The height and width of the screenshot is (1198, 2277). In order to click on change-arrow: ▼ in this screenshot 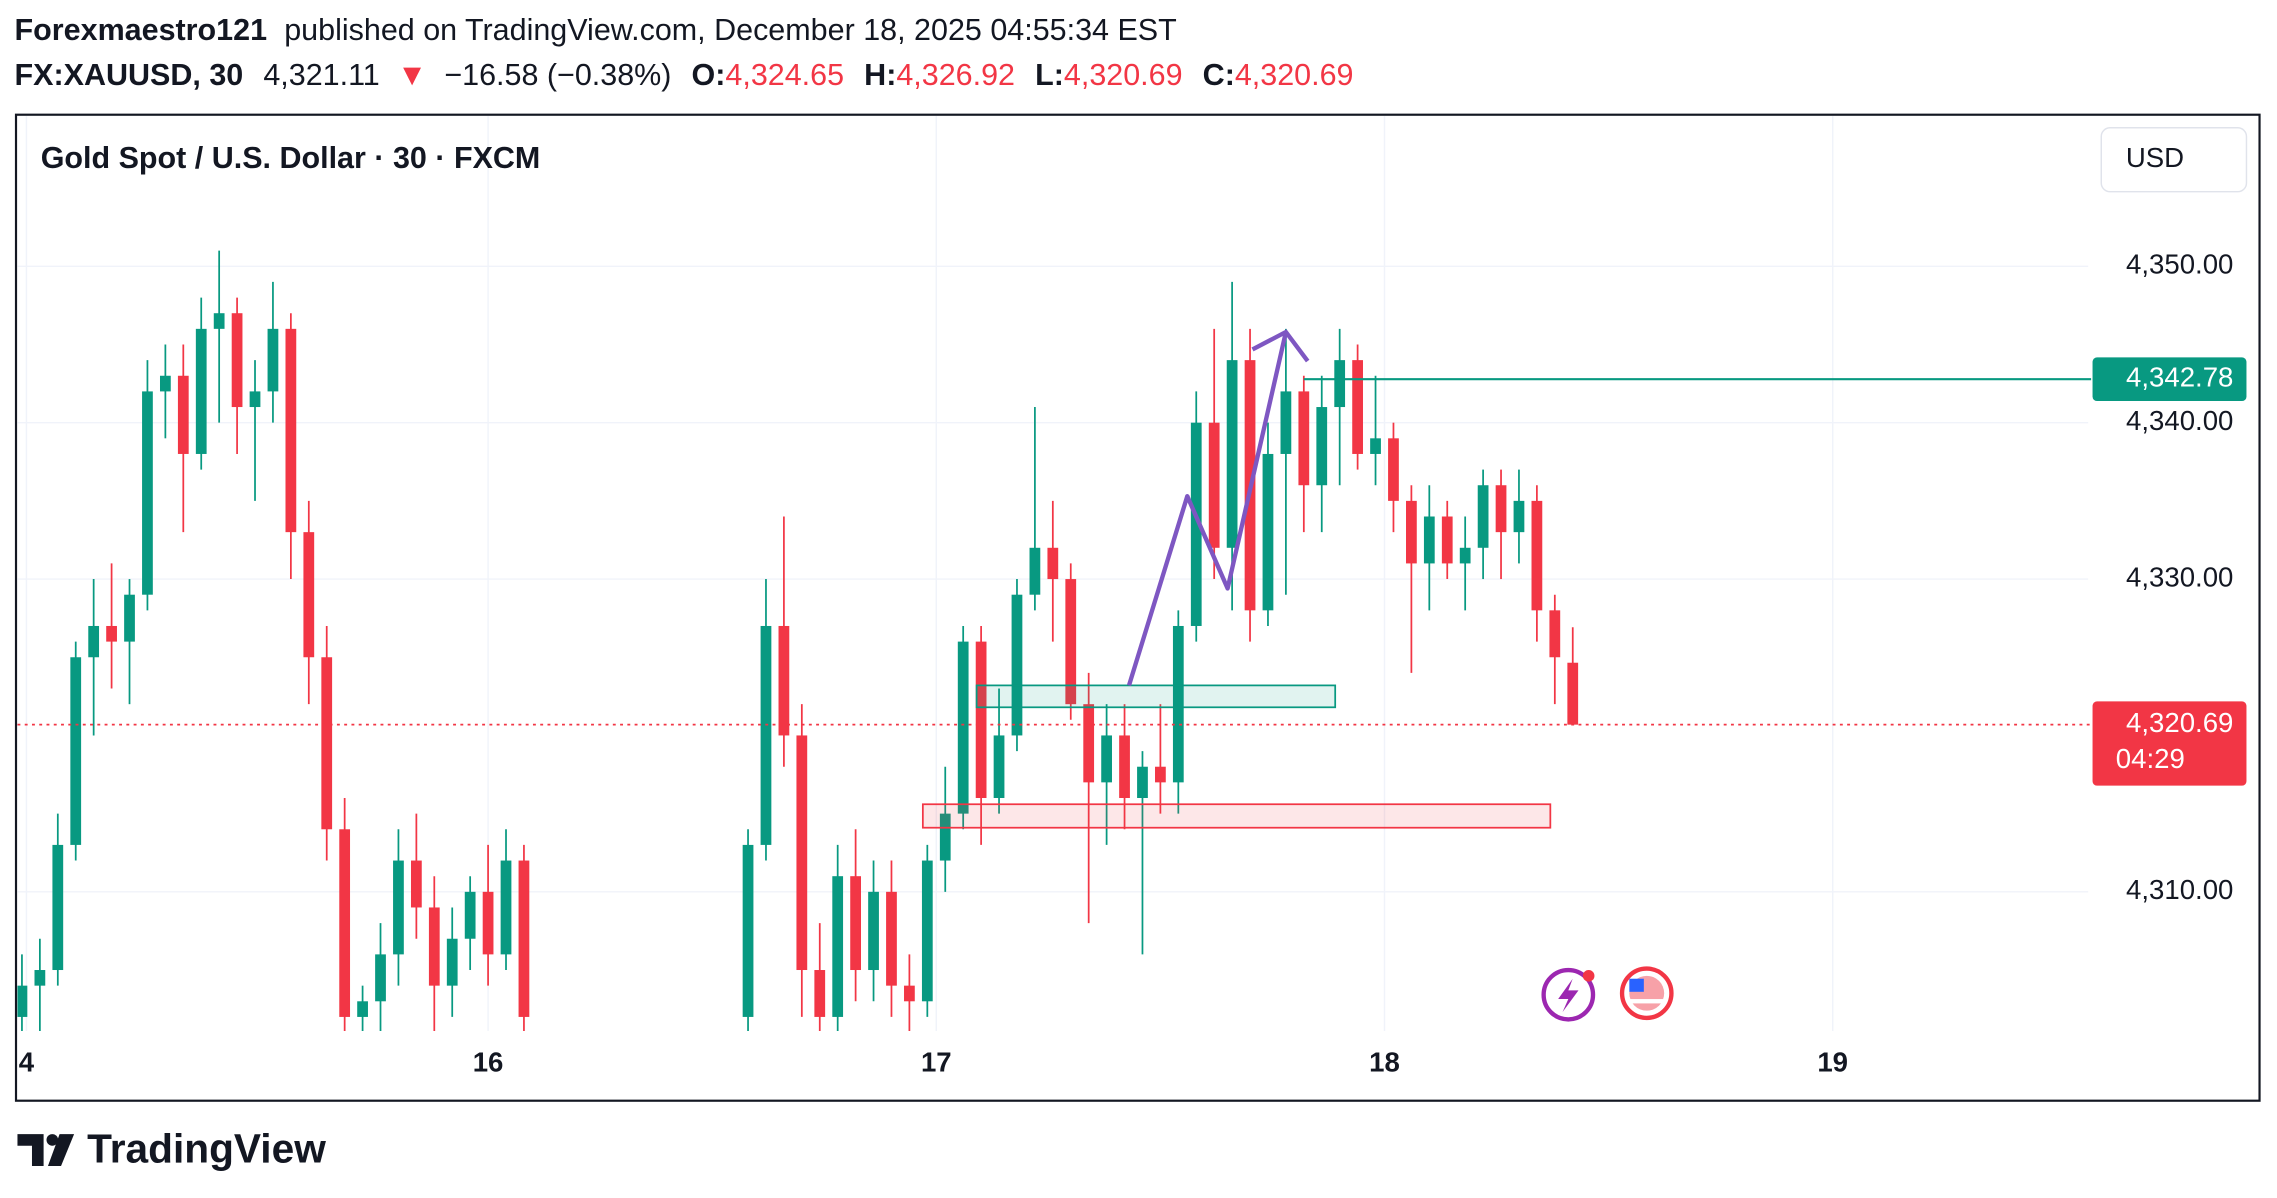, I will do `click(412, 75)`.